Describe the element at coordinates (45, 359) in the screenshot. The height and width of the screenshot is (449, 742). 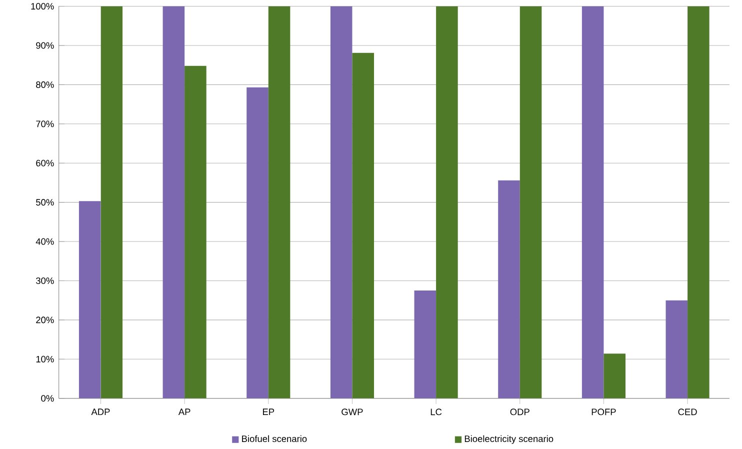
I see `y-tick-label: 10%` at that location.